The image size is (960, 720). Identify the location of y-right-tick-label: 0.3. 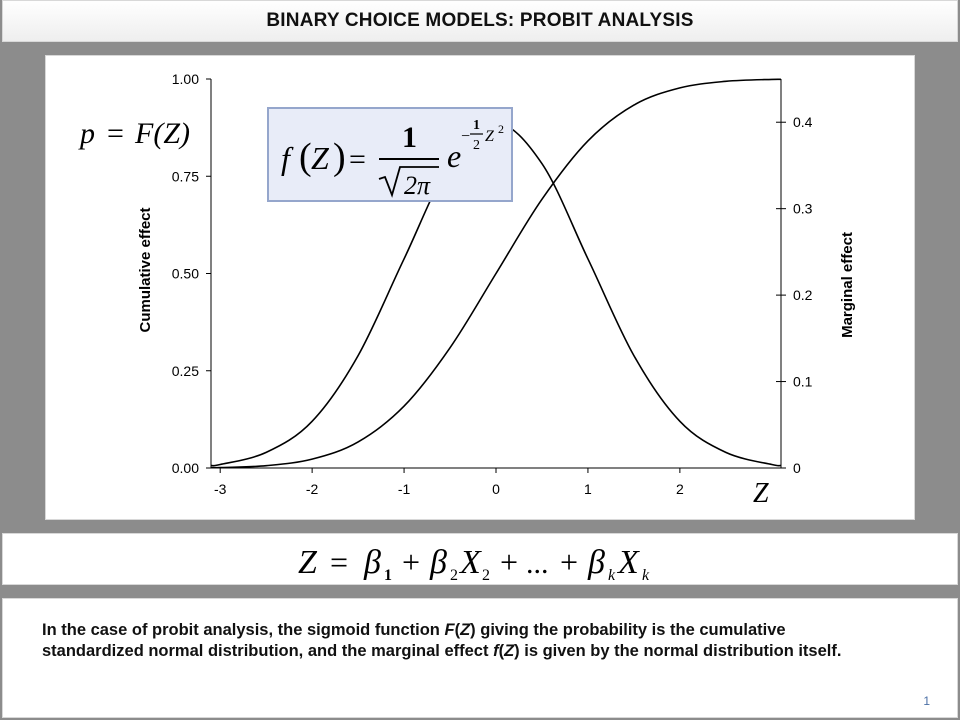
(803, 209).